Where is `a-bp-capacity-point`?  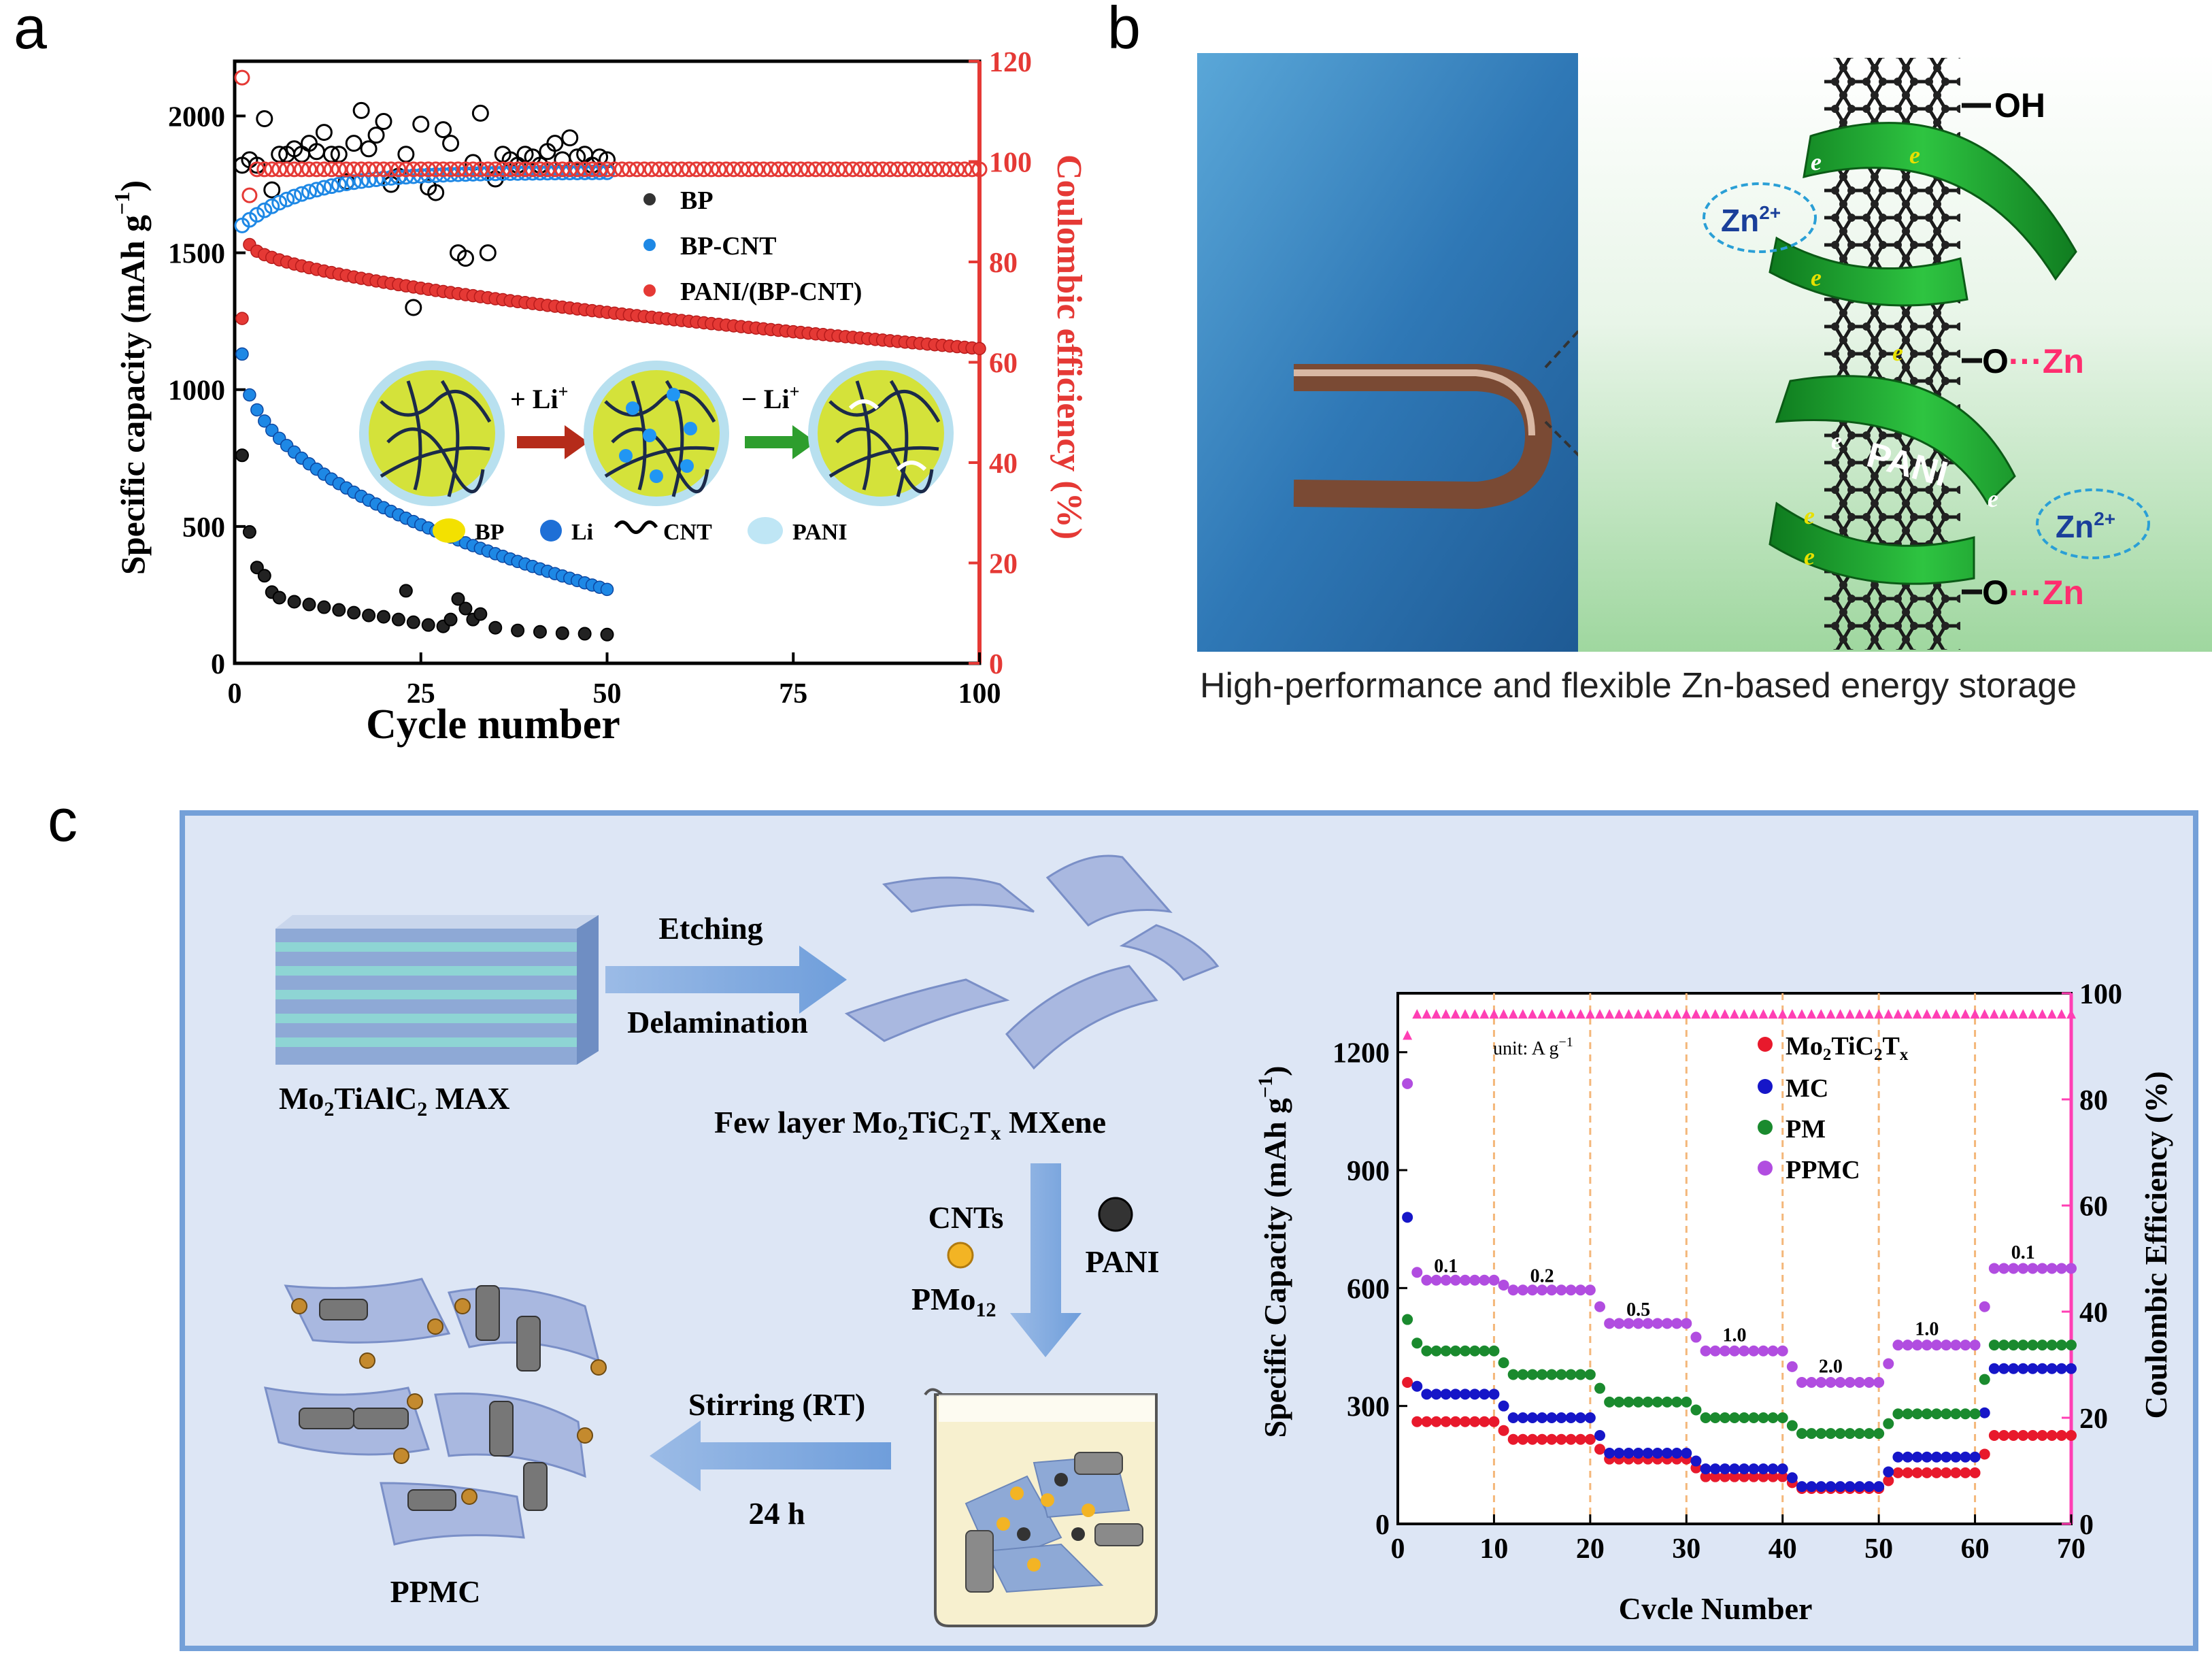 a-bp-capacity-point is located at coordinates (369, 615).